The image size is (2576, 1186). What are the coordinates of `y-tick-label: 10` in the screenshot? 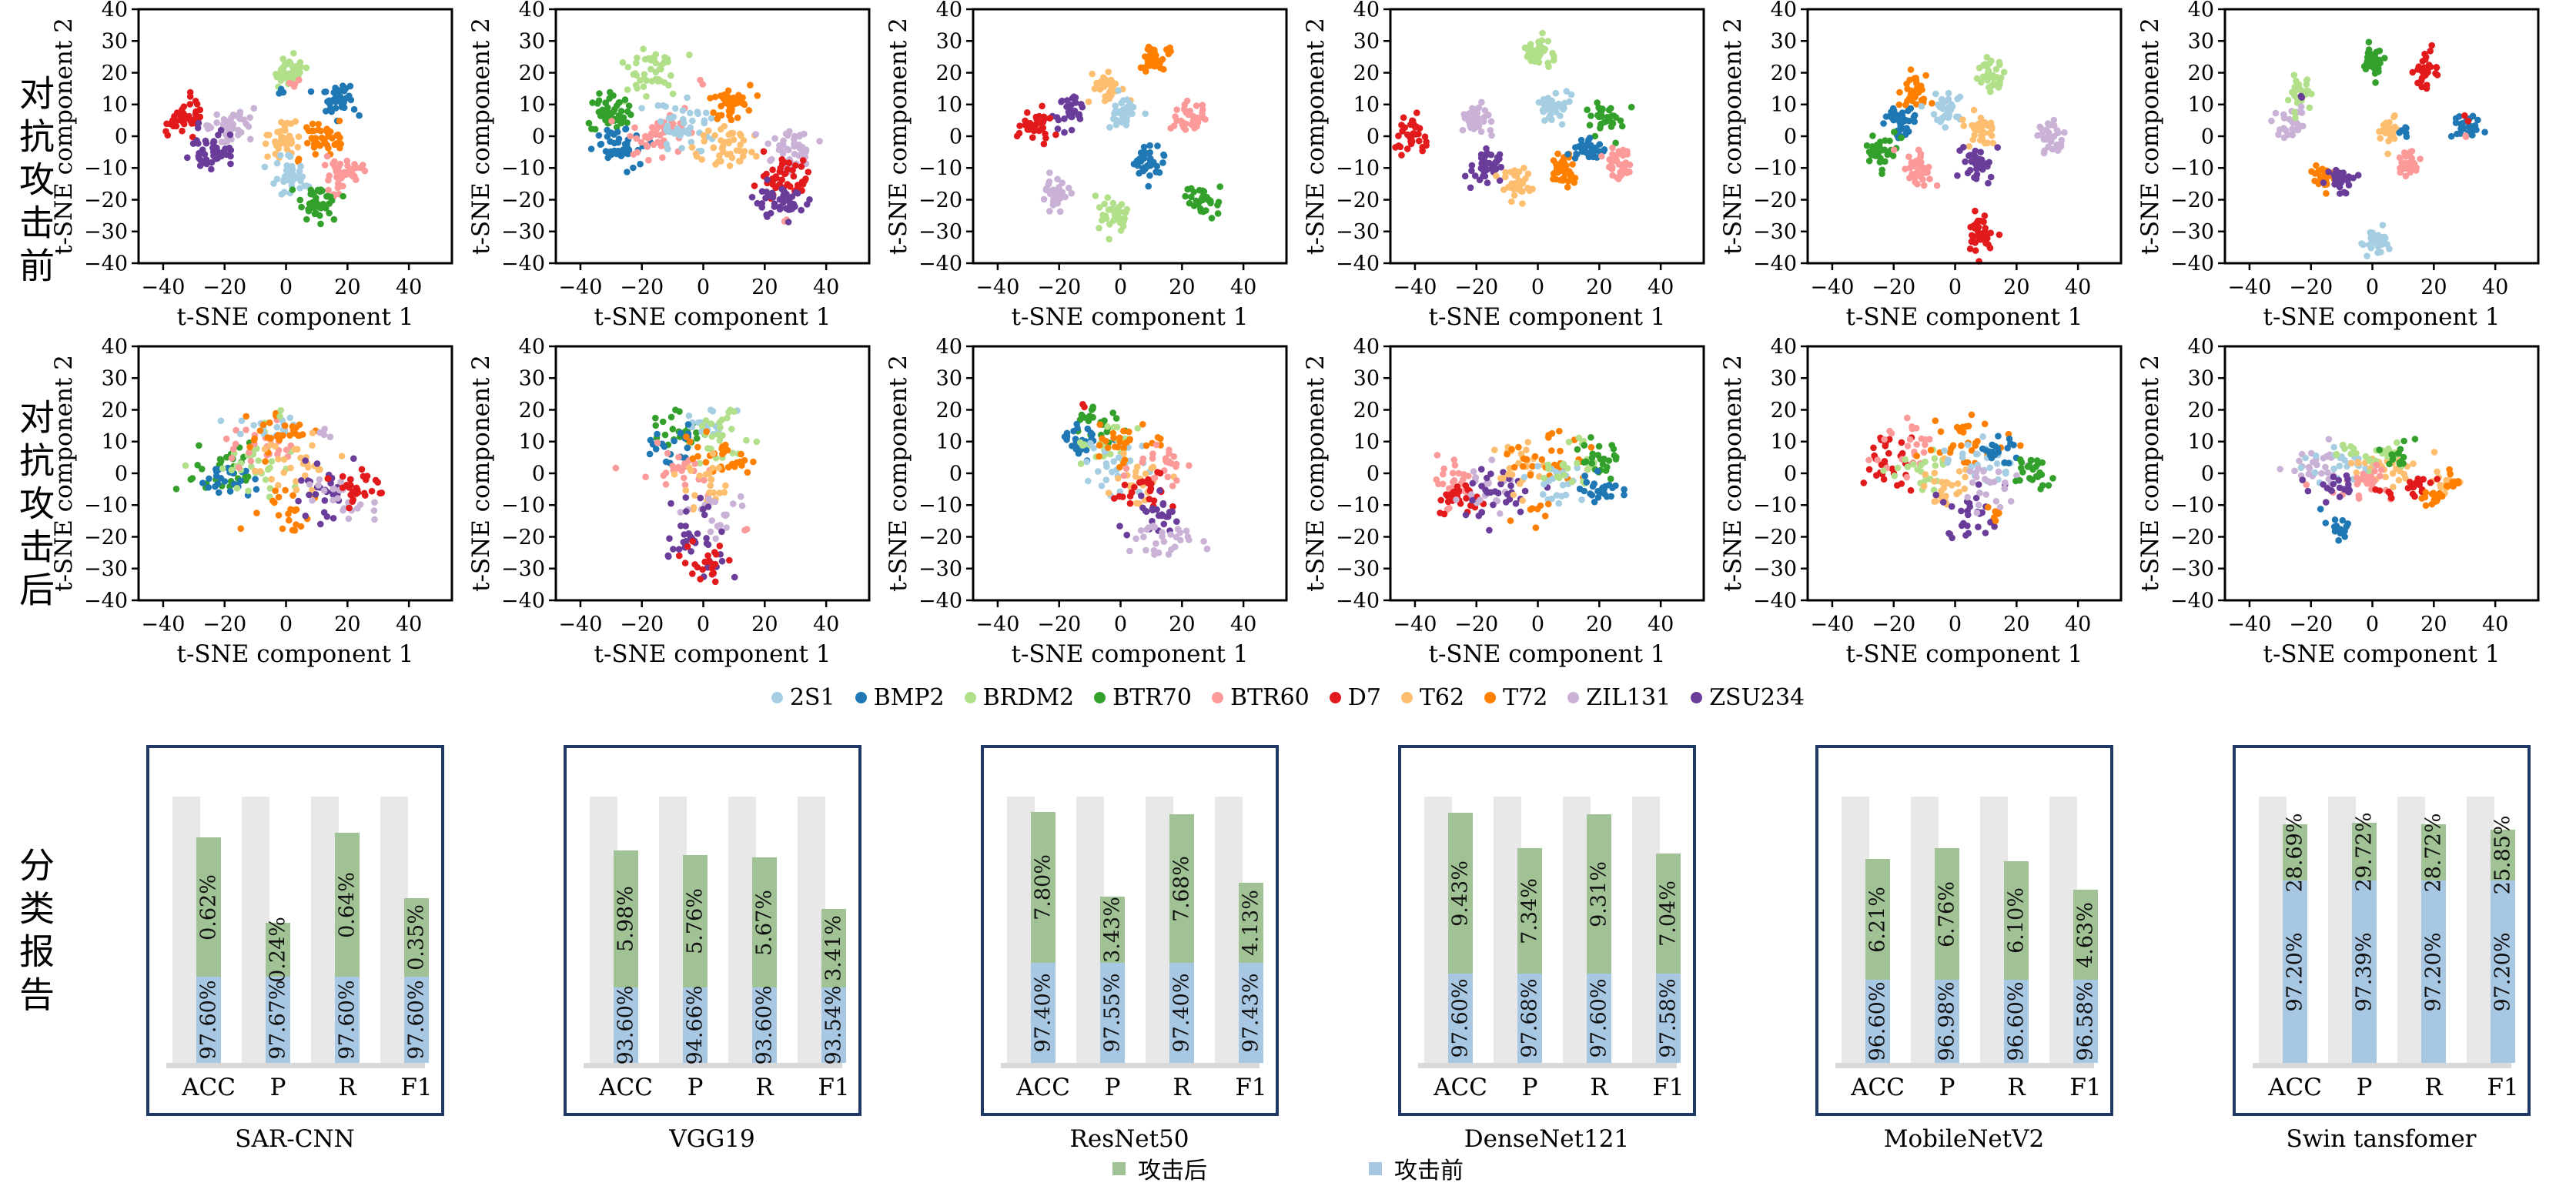 It's located at (1784, 442).